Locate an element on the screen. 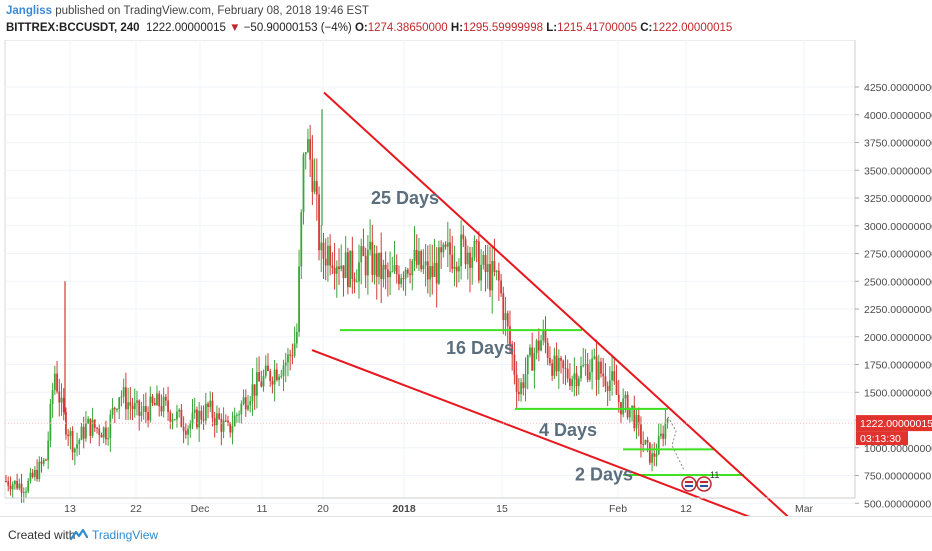 This screenshot has height=551, width=932. tradingview-brand-link: TradingView is located at coordinates (125, 535).